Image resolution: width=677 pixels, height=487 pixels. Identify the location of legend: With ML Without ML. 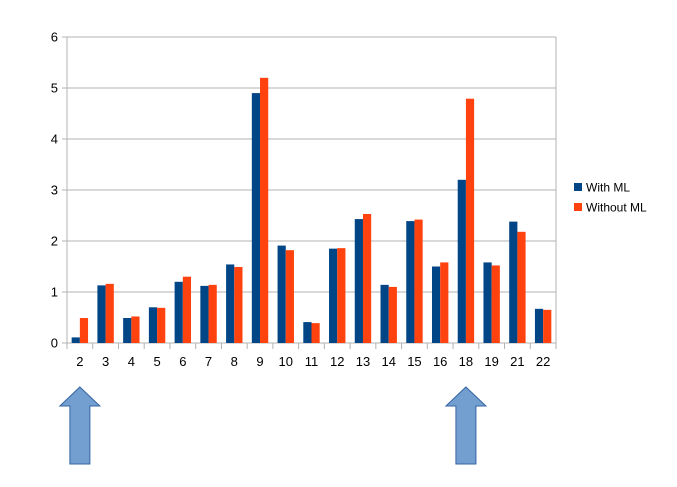
(610, 198).